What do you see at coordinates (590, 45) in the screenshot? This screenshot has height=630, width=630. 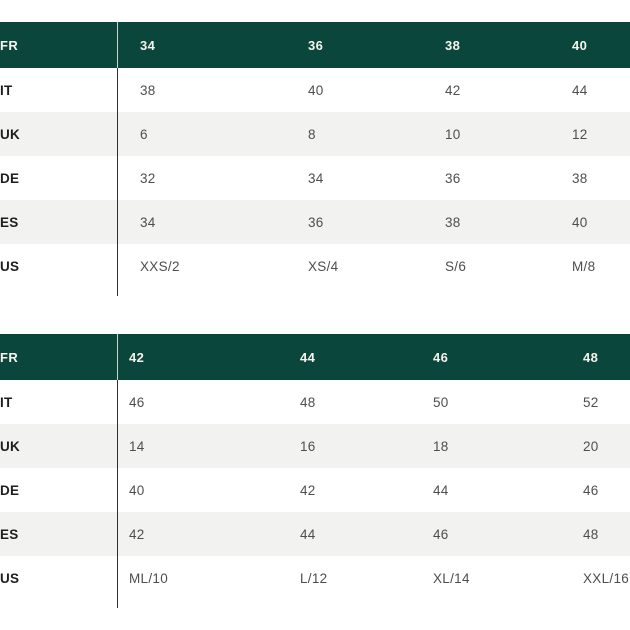 I see `header-size-value: 40` at bounding box center [590, 45].